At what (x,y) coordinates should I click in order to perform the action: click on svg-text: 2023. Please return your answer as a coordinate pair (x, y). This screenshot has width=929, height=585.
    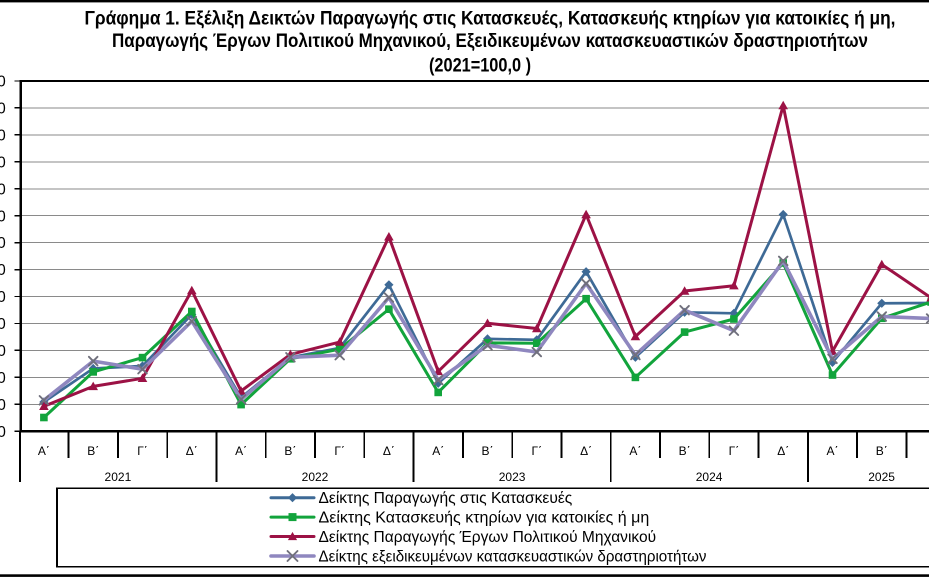
    Looking at the image, I should click on (512, 477).